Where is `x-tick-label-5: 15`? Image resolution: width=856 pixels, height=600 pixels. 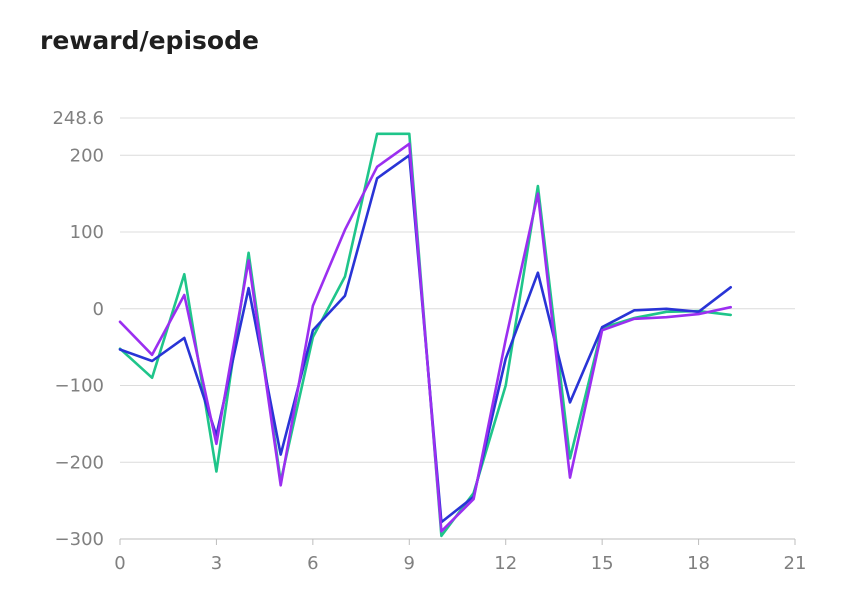
x-tick-label-5: 15 is located at coordinates (602, 563).